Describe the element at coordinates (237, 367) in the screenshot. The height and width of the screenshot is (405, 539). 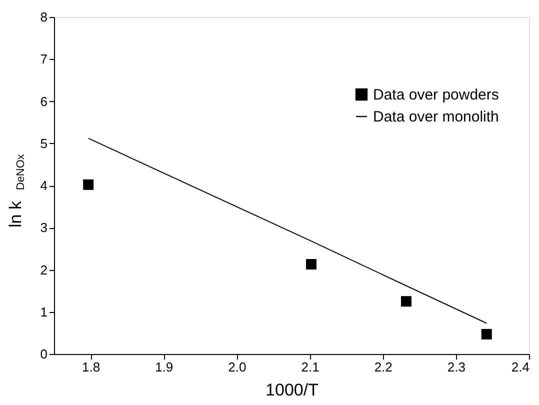
I see `x-tick-label: 2.0` at that location.